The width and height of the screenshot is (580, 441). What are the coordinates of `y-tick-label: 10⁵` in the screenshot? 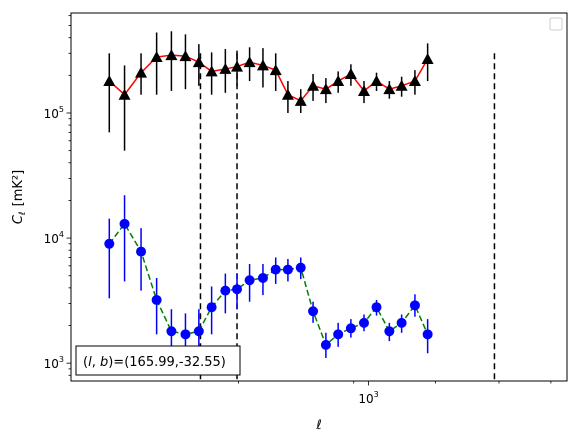 It's located at (54, 113).